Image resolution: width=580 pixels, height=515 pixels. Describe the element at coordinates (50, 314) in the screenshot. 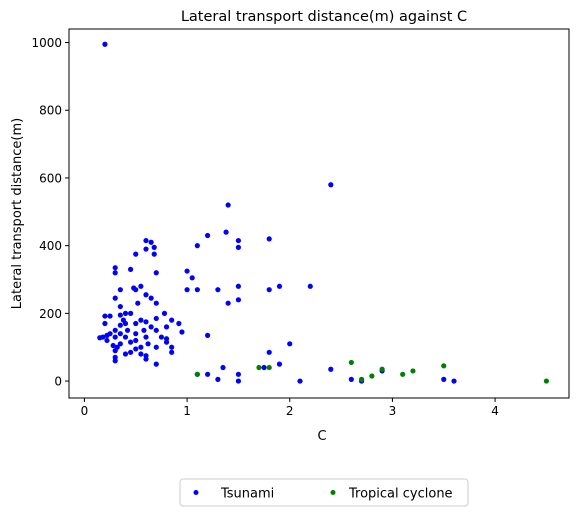

I see `y-tick-label: 200` at that location.